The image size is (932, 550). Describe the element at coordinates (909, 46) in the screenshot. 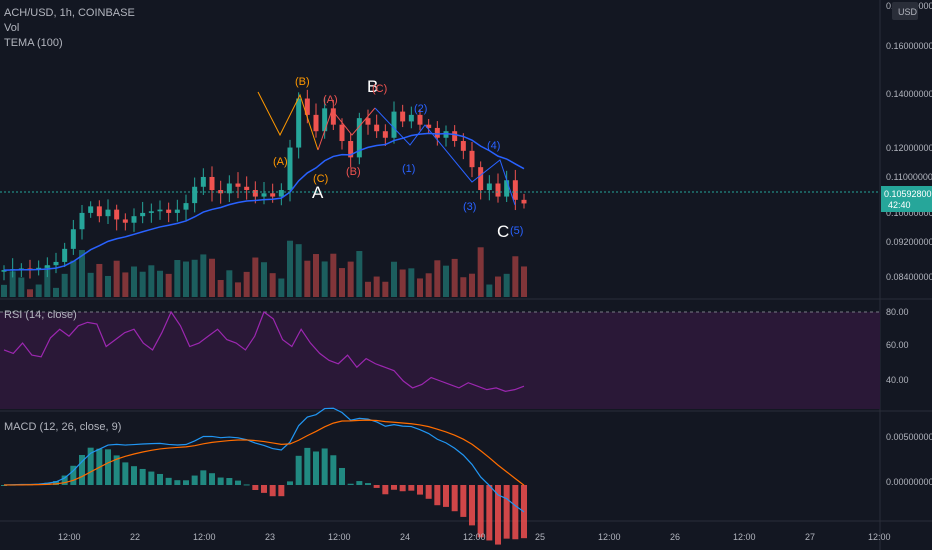

I see `price-tick: 0.16000000` at that location.